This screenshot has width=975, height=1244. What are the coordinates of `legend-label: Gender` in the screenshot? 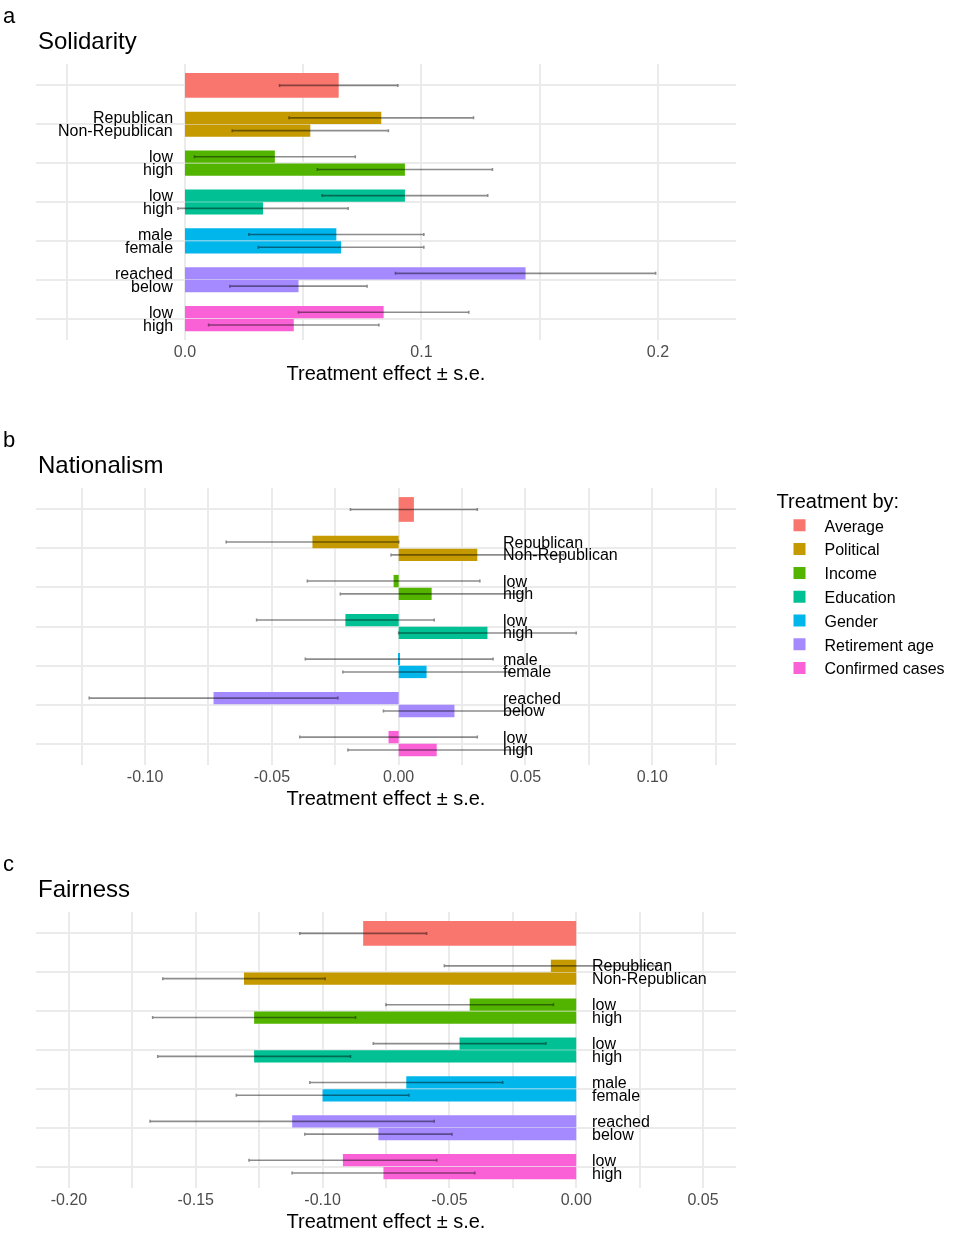 It's located at (851, 621).